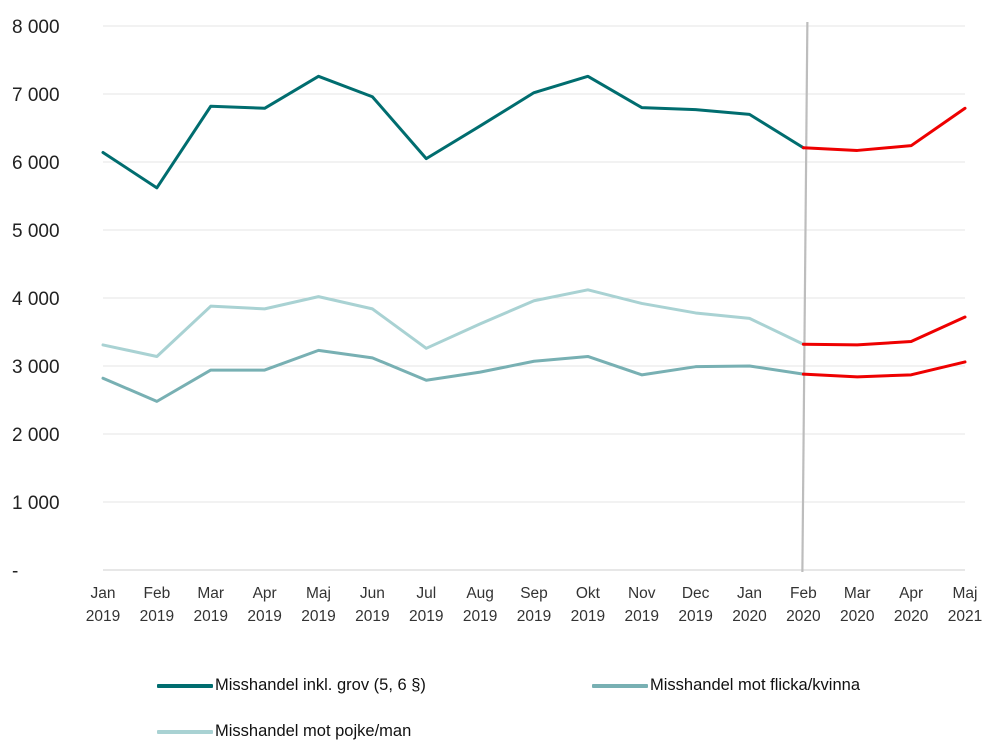  Describe the element at coordinates (320, 685) in the screenshot. I see `legend-label-0: Misshandel inkl. grov (5, 6 §)` at that location.